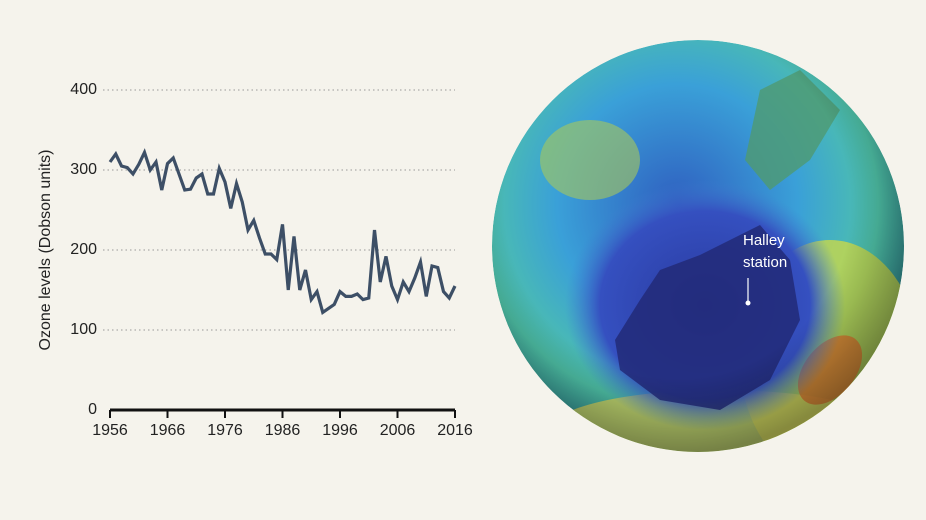  What do you see at coordinates (110, 430) in the screenshot?
I see `x-tick-label: 1956` at bounding box center [110, 430].